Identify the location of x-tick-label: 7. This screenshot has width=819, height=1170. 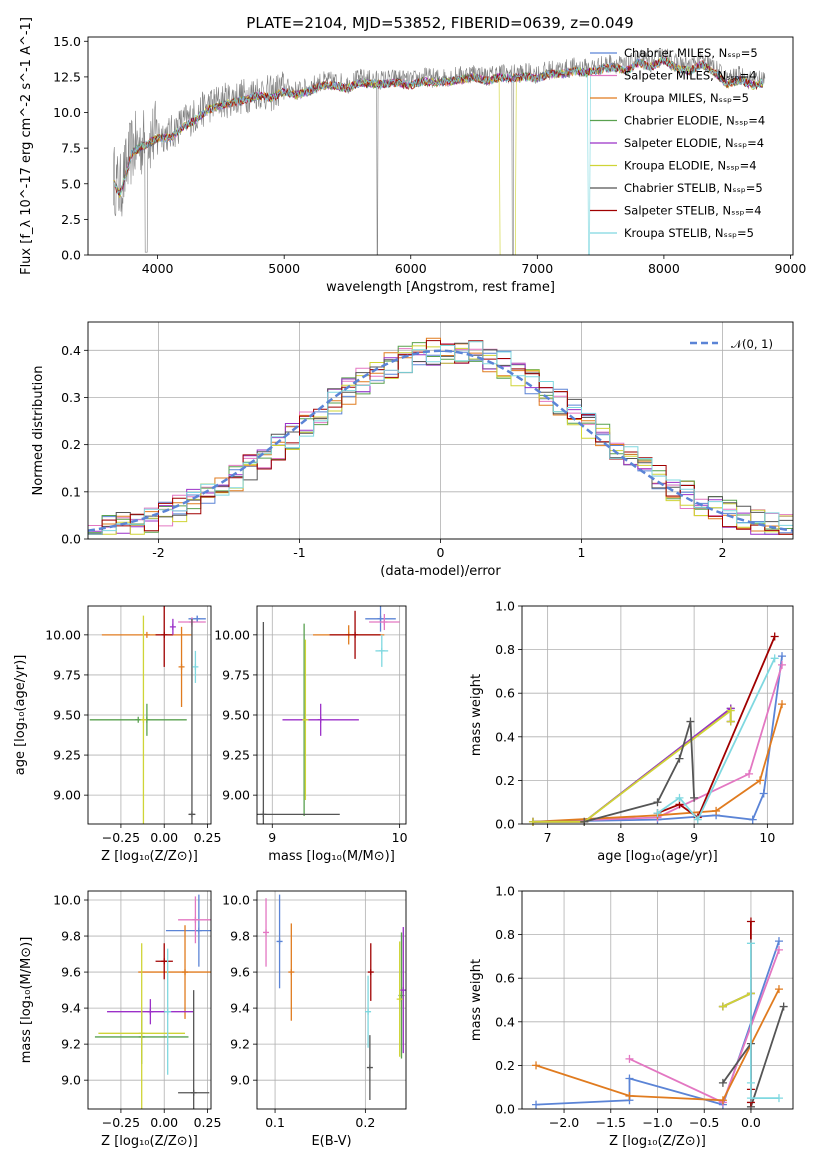
(548, 837).